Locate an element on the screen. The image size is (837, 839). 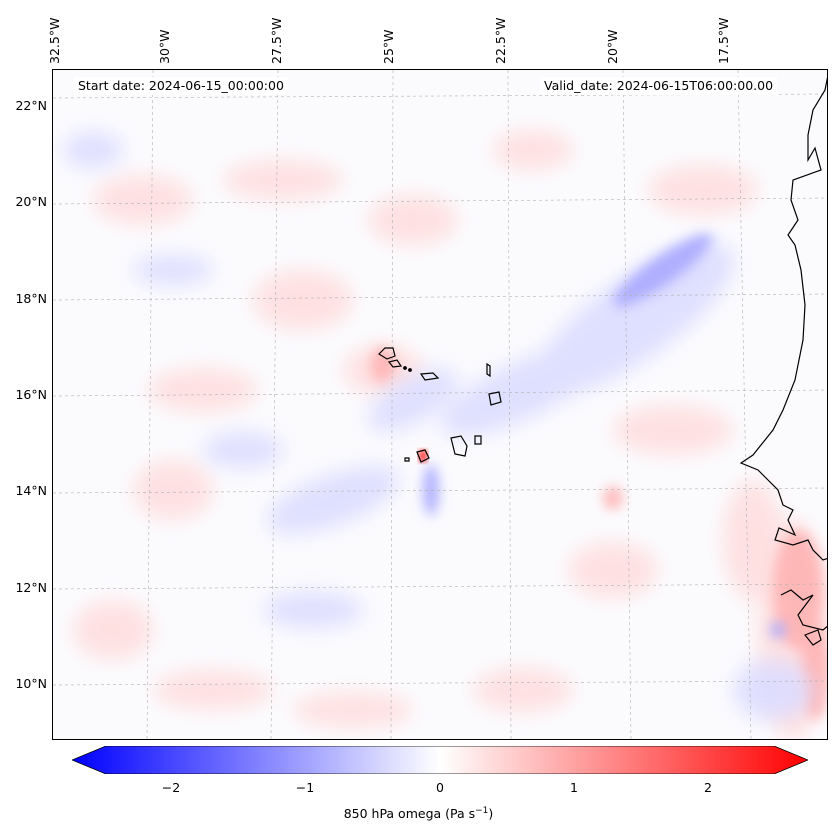
lon-label-27-5w: 27.5°W is located at coordinates (276, 40).